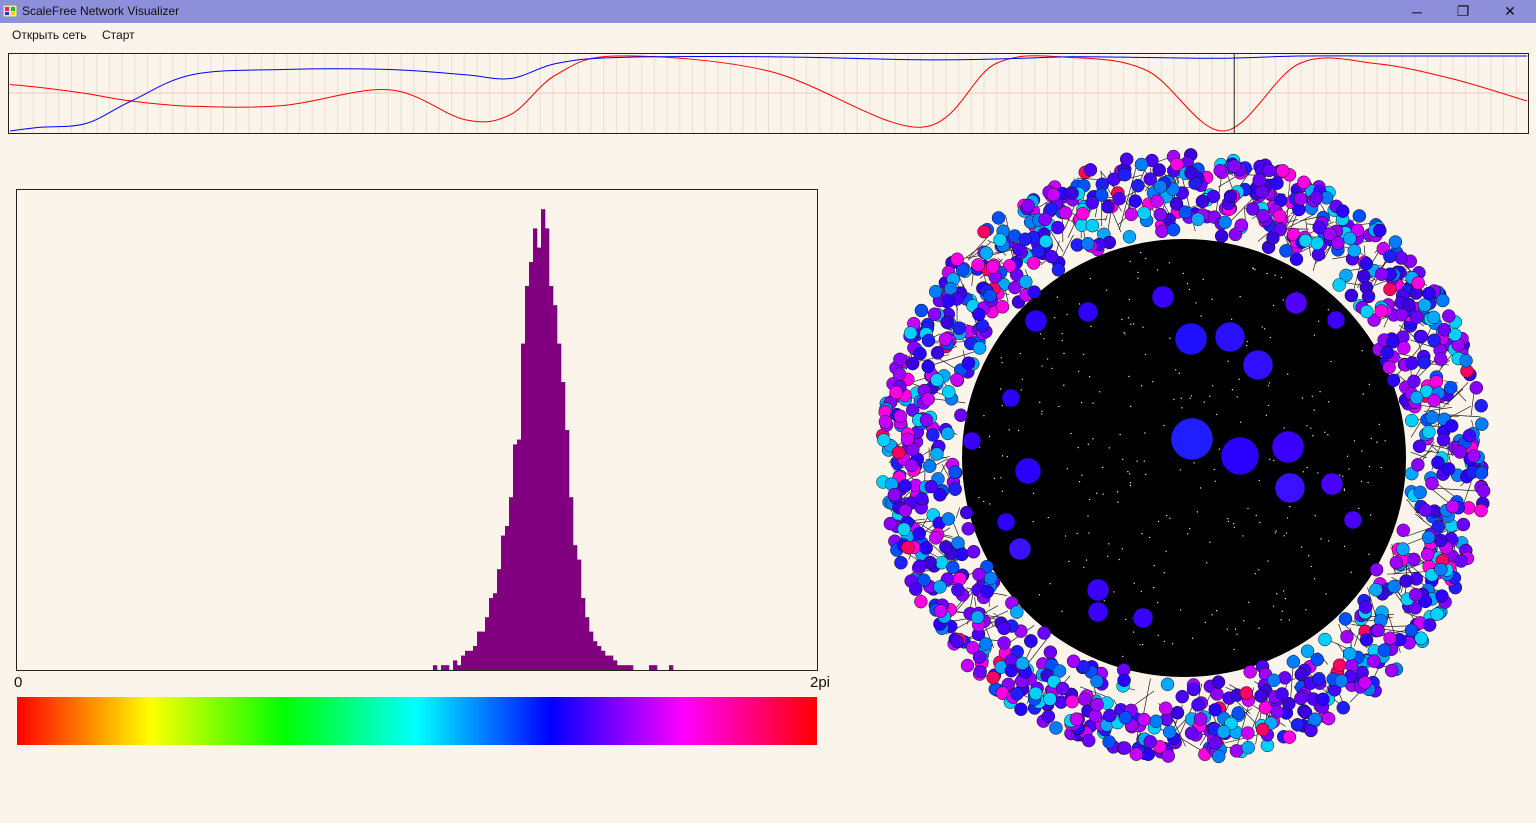 Image resolution: width=1536 pixels, height=823 pixels. I want to click on menu-start: Старт, so click(118, 35).